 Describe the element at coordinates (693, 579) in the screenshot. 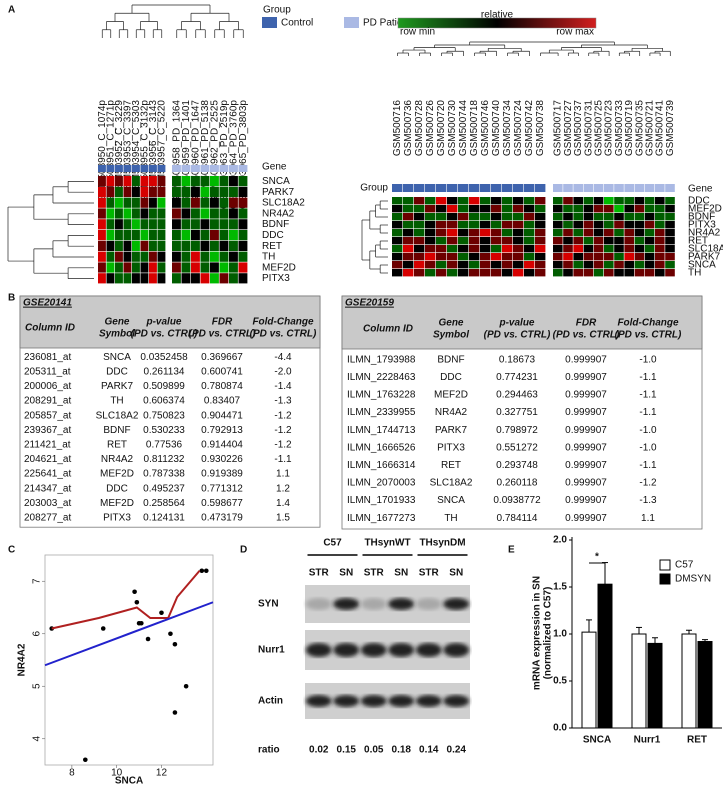

I see `legend-label: DMSYN` at that location.